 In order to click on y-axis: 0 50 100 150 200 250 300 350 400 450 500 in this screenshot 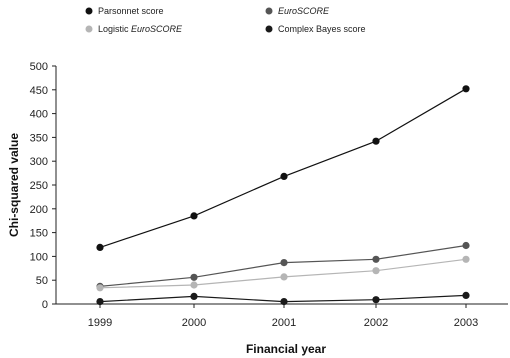, I will do `click(43, 186)`.